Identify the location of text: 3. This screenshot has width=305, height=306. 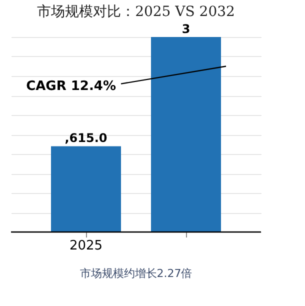
(186, 29).